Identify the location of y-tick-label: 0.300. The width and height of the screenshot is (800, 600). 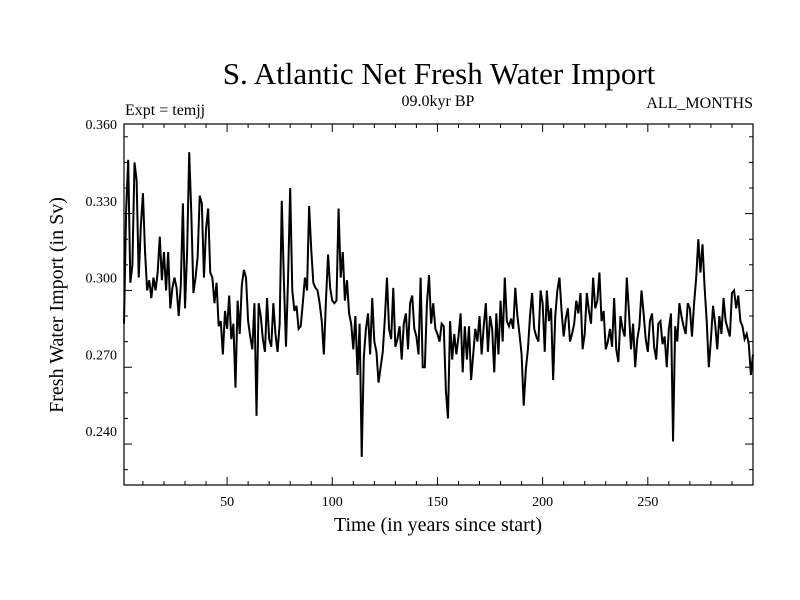
(102, 279).